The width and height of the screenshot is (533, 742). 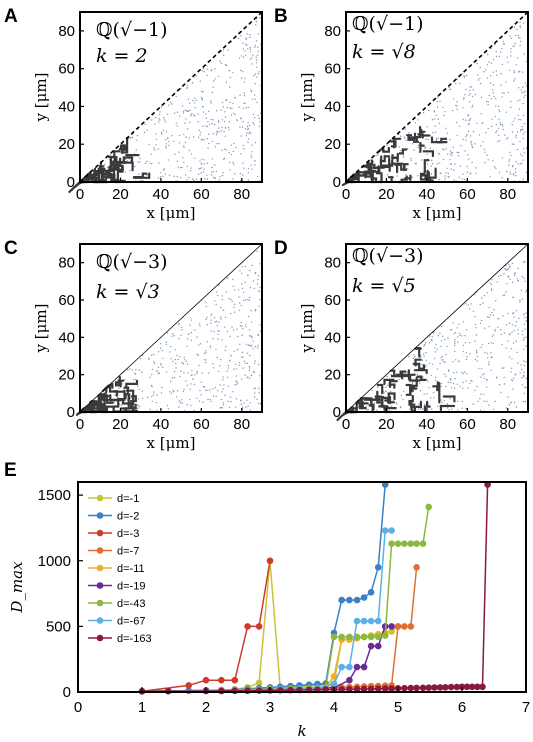 What do you see at coordinates (437, 443) in the screenshot?
I see `x-axis-label: x [μm]` at bounding box center [437, 443].